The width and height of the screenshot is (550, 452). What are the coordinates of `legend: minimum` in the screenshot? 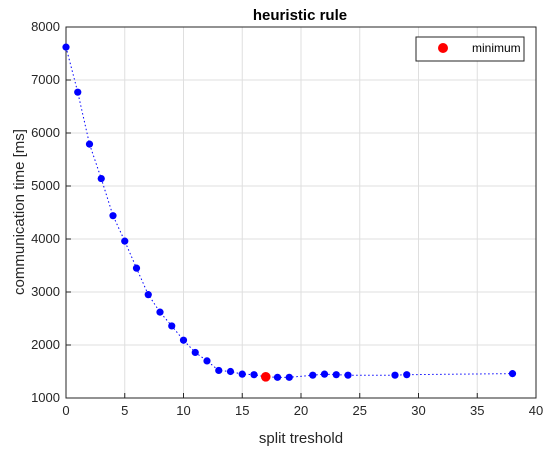 It's located at (470, 49).